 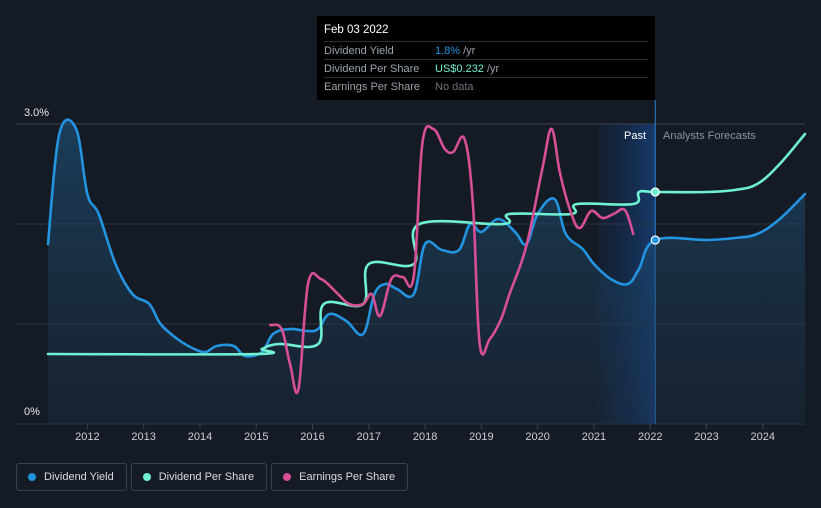 I want to click on tooltip-label: Dividend Per Share, so click(x=372, y=68).